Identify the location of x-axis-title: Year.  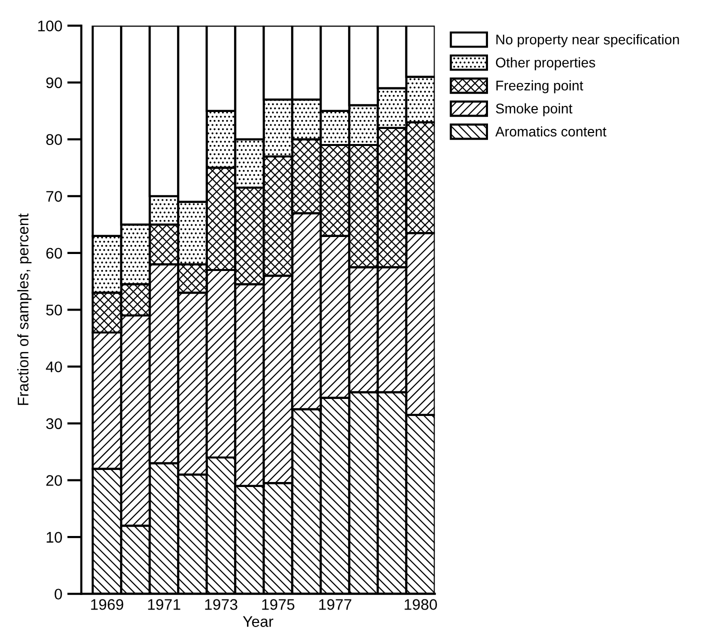
(258, 621).